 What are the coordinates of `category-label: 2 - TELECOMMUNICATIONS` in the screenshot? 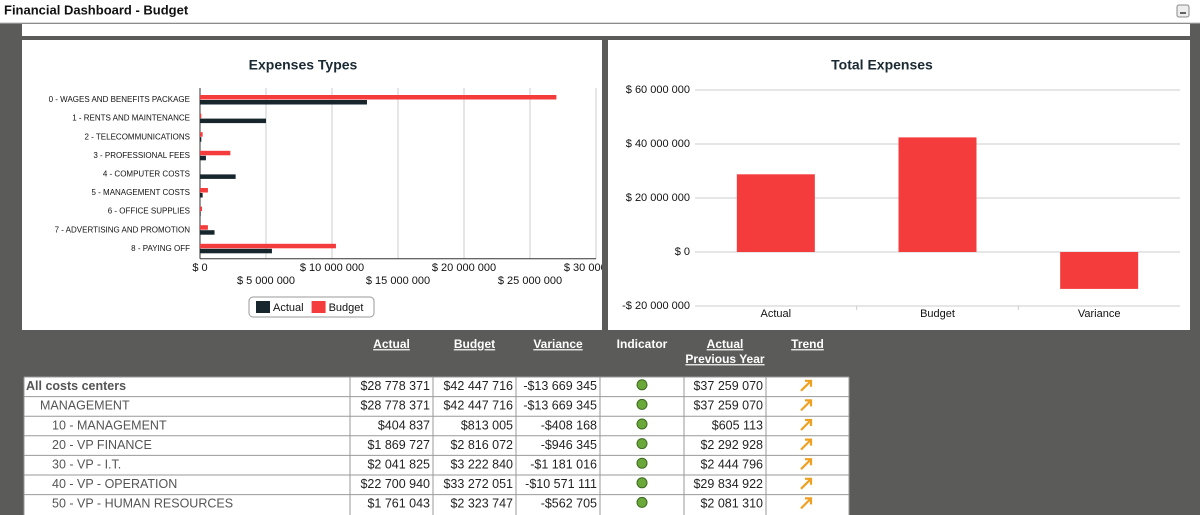 It's located at (138, 136).